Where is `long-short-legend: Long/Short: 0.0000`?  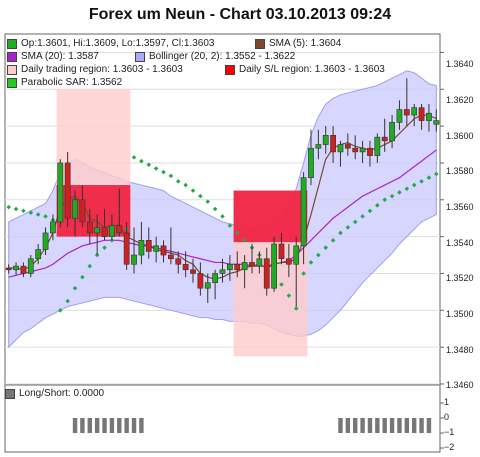
long-short-legend: Long/Short: 0.0000 is located at coordinates (54, 393).